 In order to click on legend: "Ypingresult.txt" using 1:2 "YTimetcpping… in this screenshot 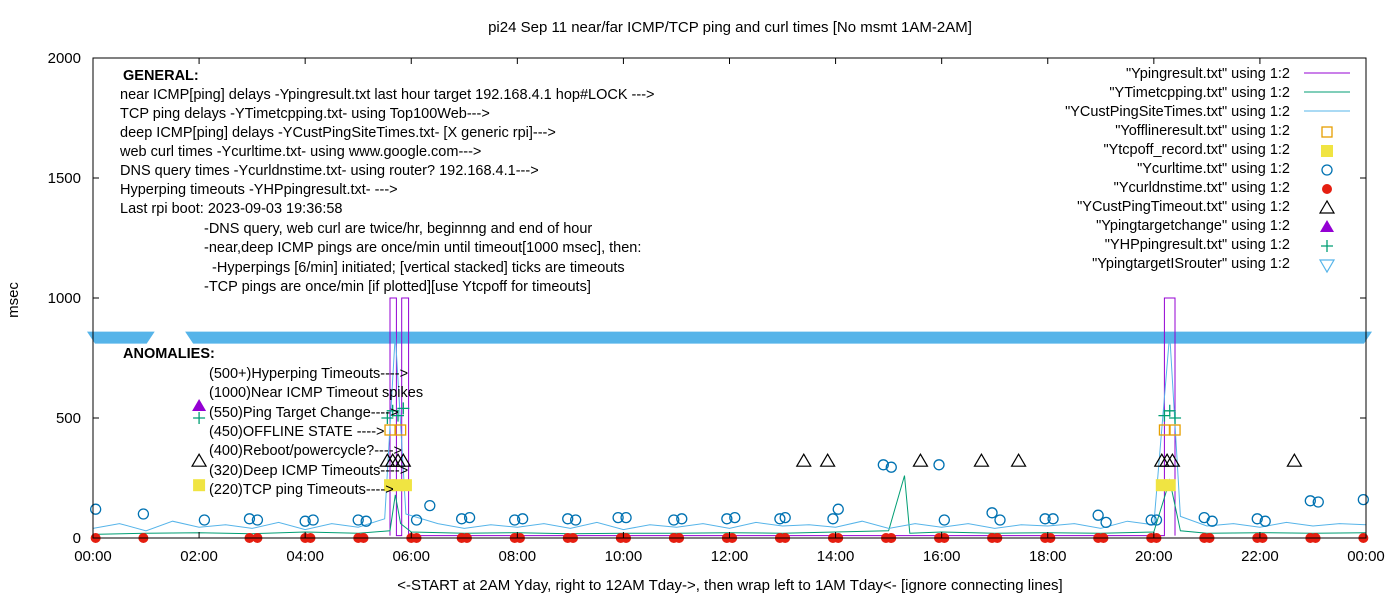, I will do `click(1207, 170)`.